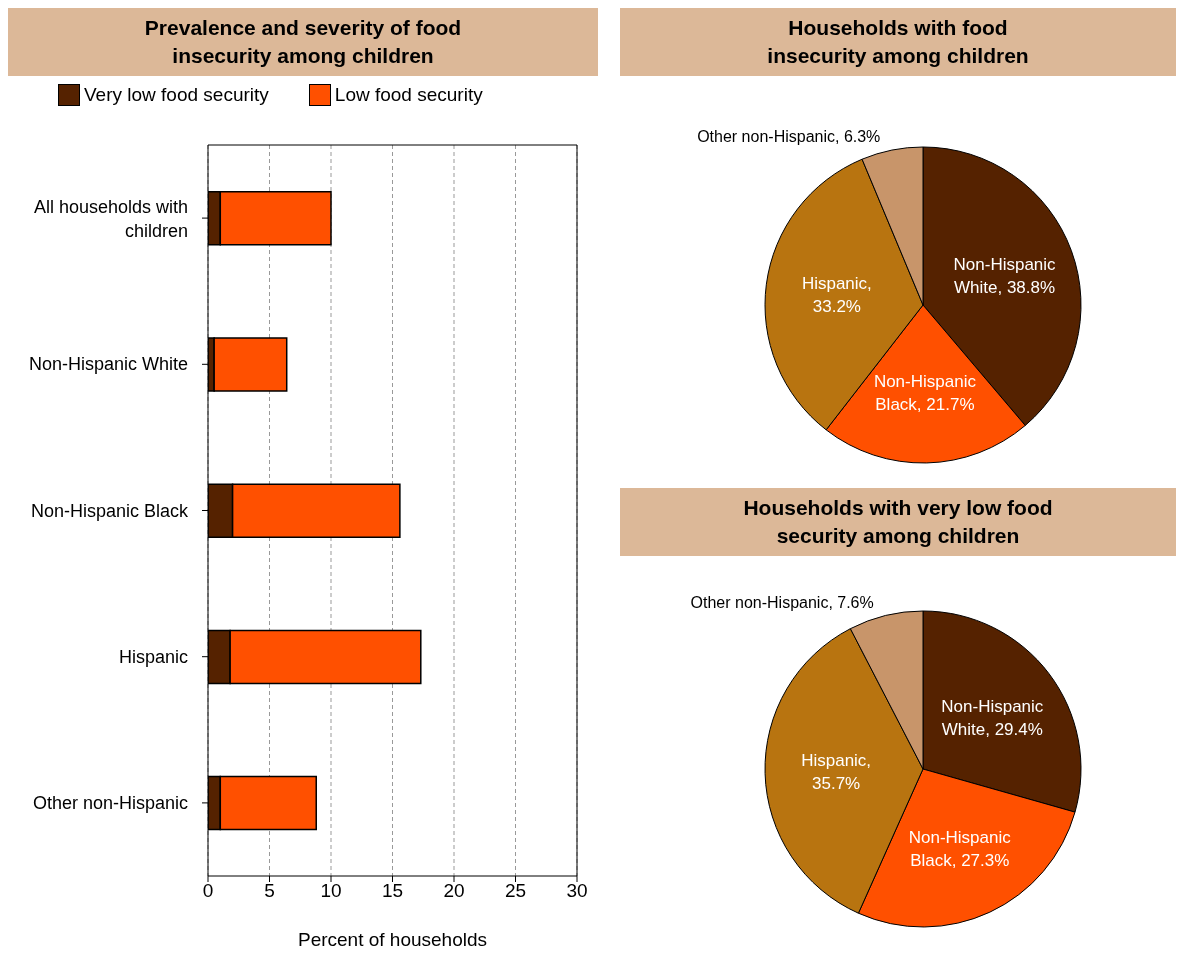  What do you see at coordinates (925, 392) in the screenshot?
I see `slice-label: Non-Hispanic Black, 21.7%` at bounding box center [925, 392].